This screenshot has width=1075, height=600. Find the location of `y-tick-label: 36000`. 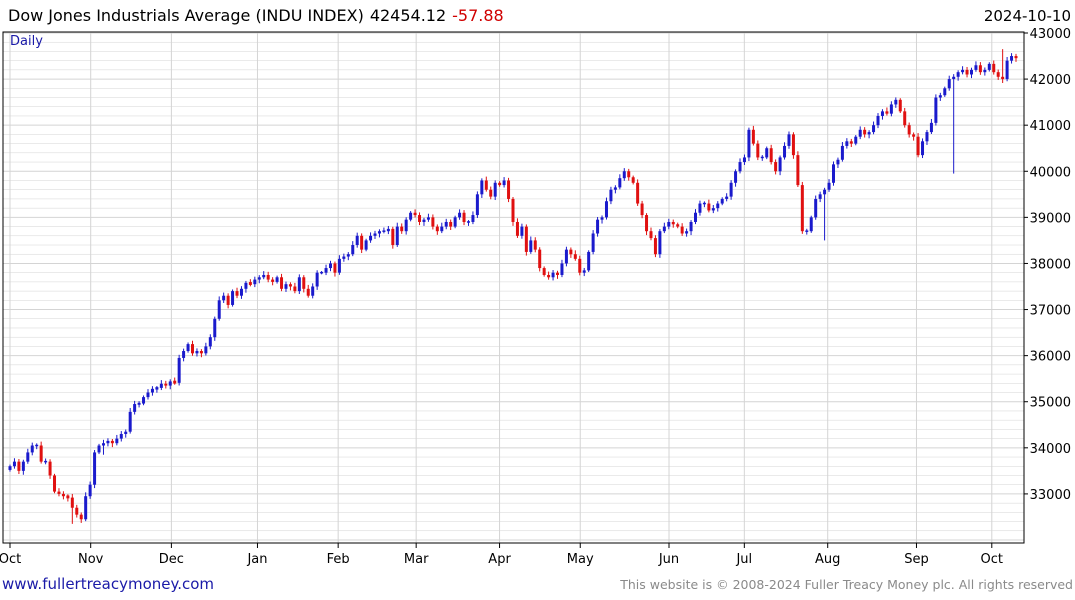

y-tick-label: 36000 is located at coordinates (1050, 357).